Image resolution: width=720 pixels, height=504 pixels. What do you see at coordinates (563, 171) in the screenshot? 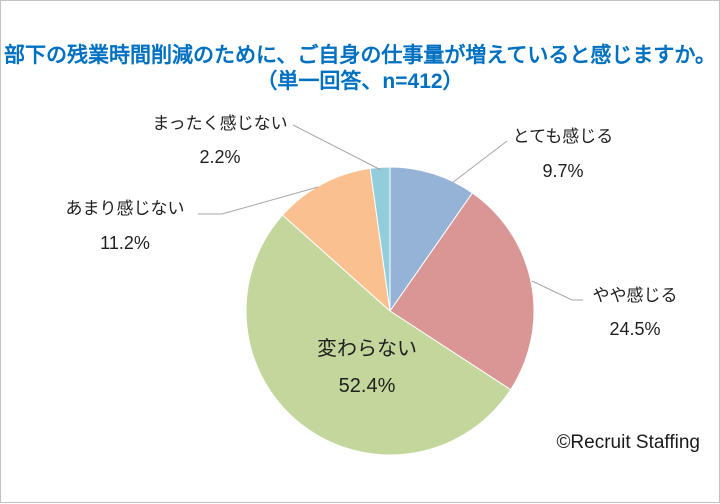
I see `slice-label-value-0: 9.7%` at bounding box center [563, 171].